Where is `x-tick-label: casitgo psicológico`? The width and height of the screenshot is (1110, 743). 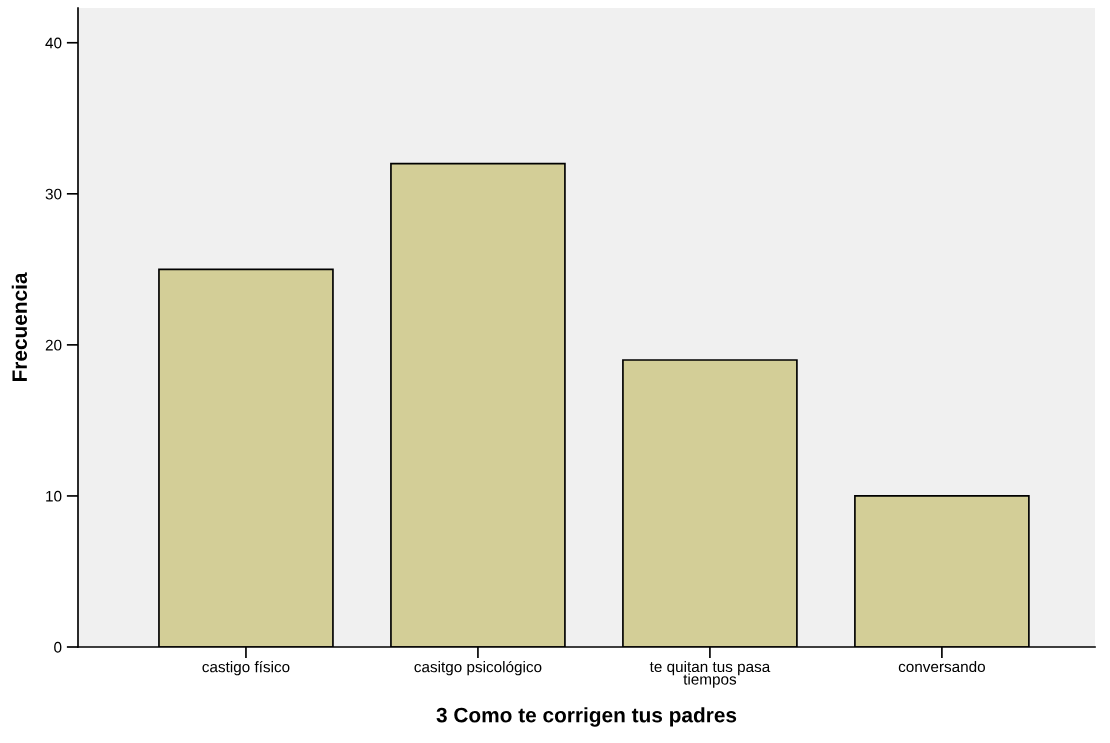
x-tick-label: casitgo psicológico is located at coordinates (478, 668).